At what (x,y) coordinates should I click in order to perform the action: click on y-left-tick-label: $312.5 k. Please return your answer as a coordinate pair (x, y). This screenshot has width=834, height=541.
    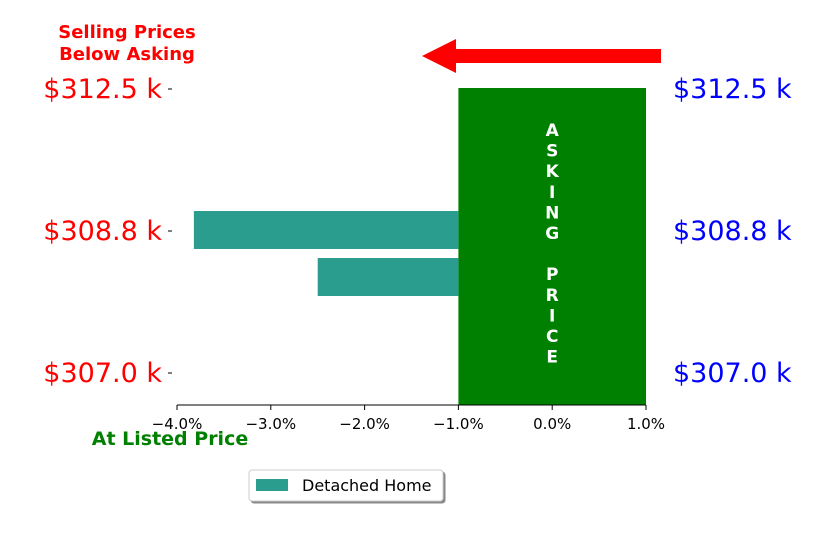
    Looking at the image, I should click on (102, 89).